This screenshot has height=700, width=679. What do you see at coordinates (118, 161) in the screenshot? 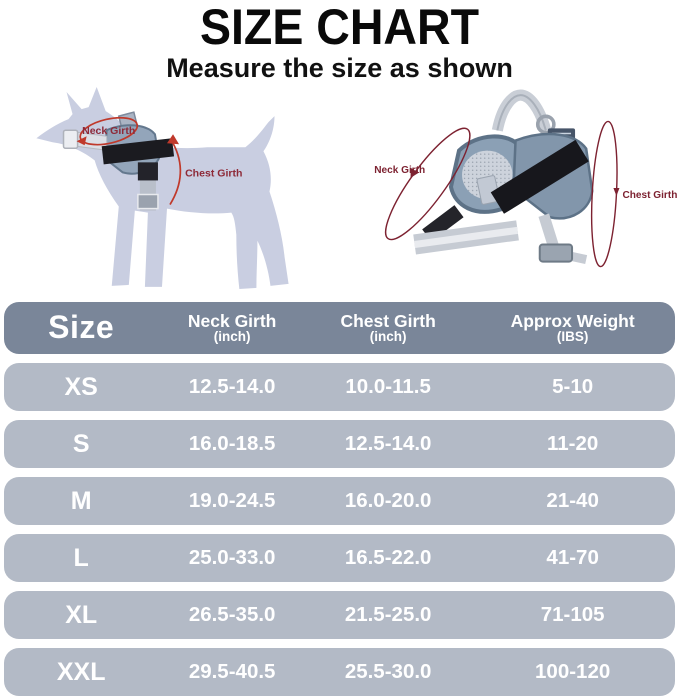
I see `dog-harness-gear` at bounding box center [118, 161].